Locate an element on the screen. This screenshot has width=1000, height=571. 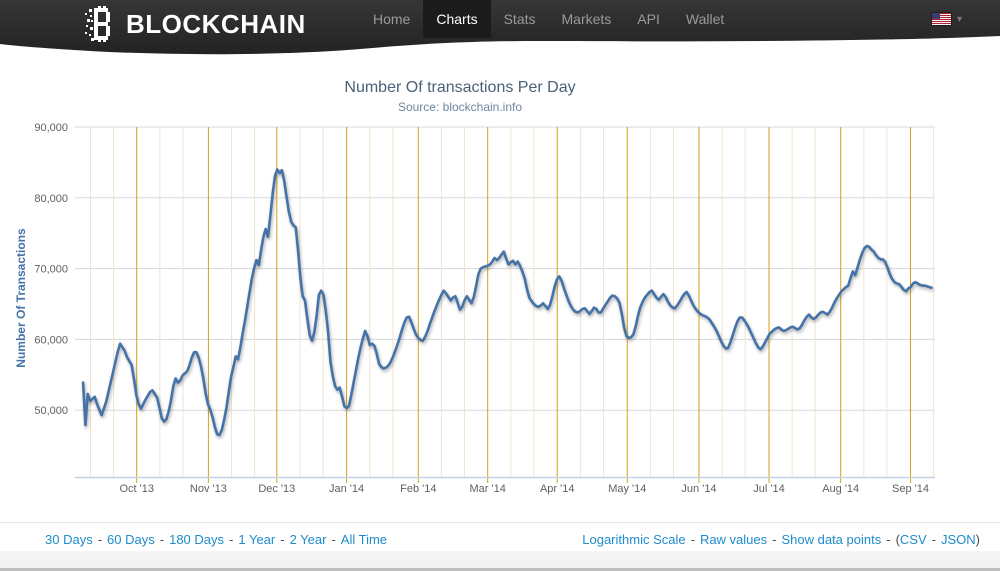
svg-text: Sep '14 is located at coordinates (910, 489).